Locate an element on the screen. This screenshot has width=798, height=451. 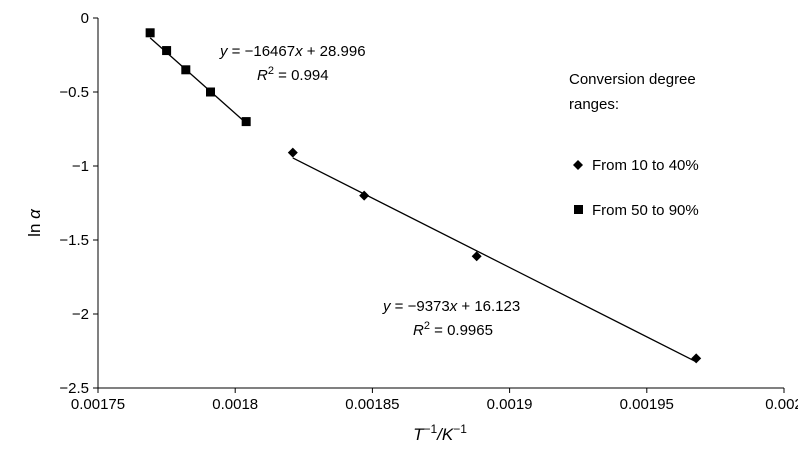
x-axis-title-main: T is located at coordinates (419, 434).